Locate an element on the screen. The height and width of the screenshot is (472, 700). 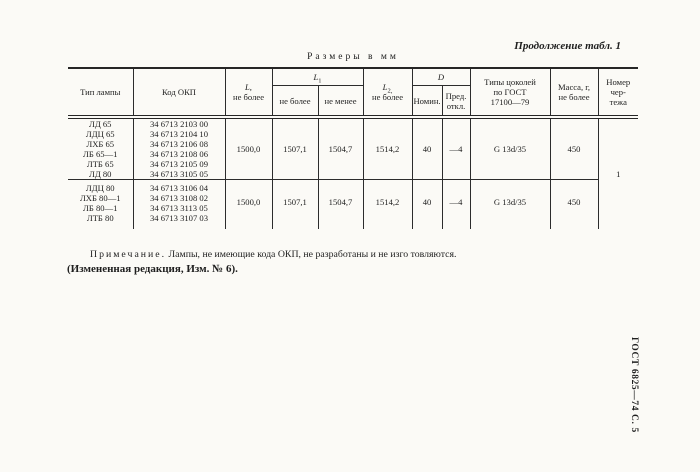
okp-code-line: 34 6713 2104 10 is located at coordinates (178, 134).